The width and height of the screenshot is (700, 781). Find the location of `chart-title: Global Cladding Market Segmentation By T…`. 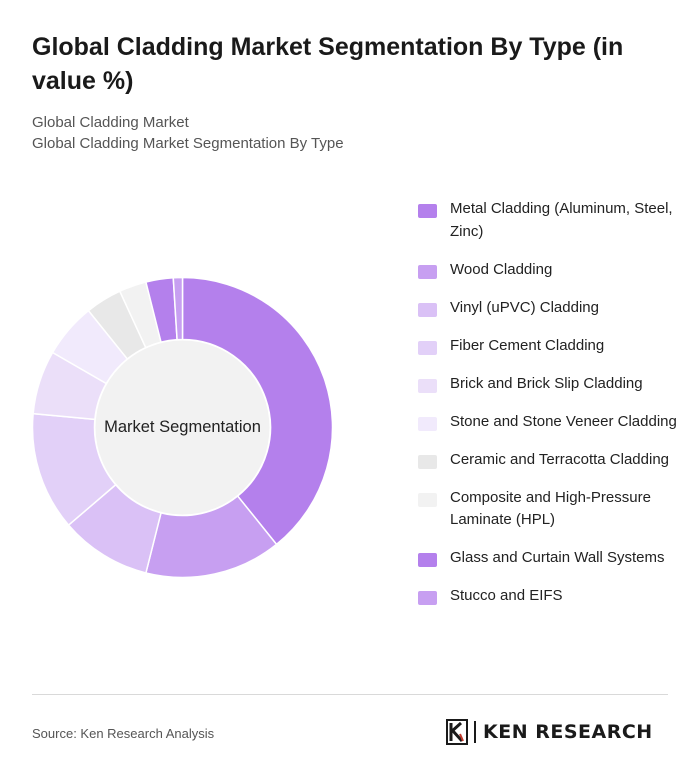

chart-title: Global Cladding Market Segmentation By T… is located at coordinates (328, 64).